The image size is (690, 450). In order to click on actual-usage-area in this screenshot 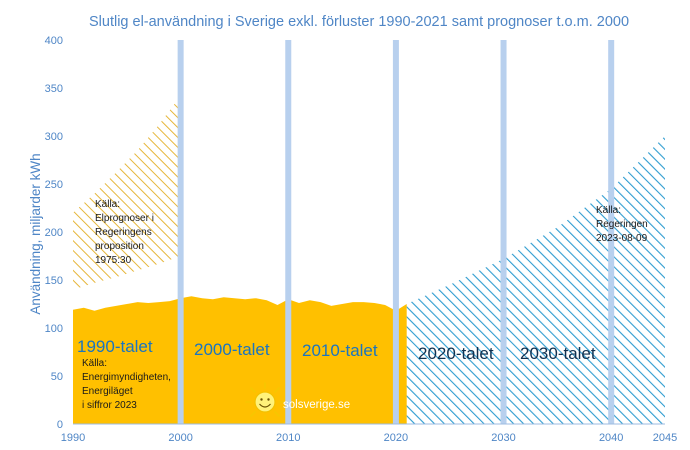, I will do `click(240, 360)`.